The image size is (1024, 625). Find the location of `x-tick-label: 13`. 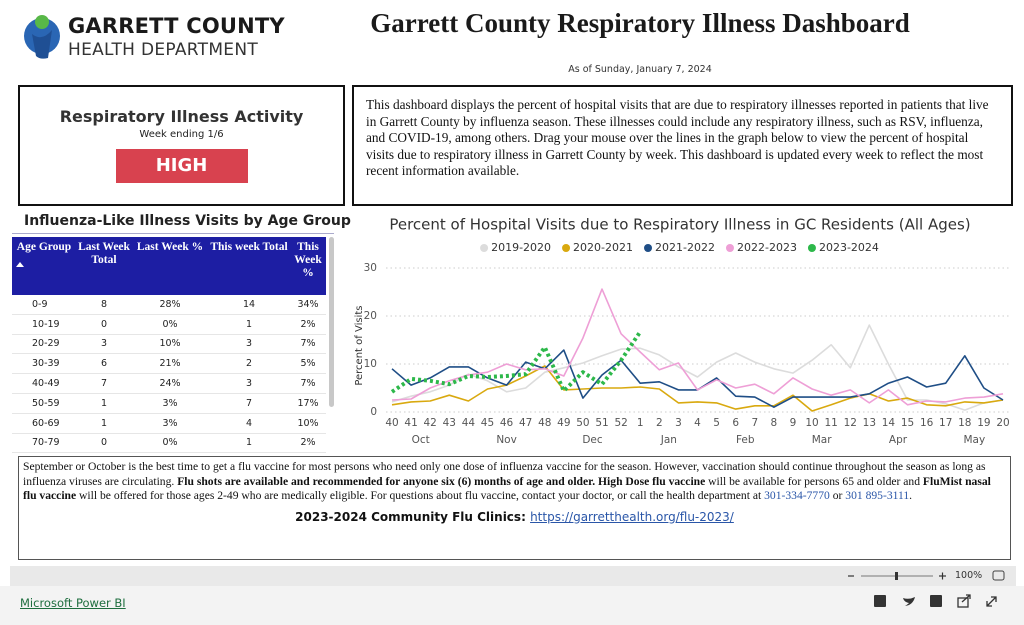

x-tick-label: 13 is located at coordinates (869, 423).